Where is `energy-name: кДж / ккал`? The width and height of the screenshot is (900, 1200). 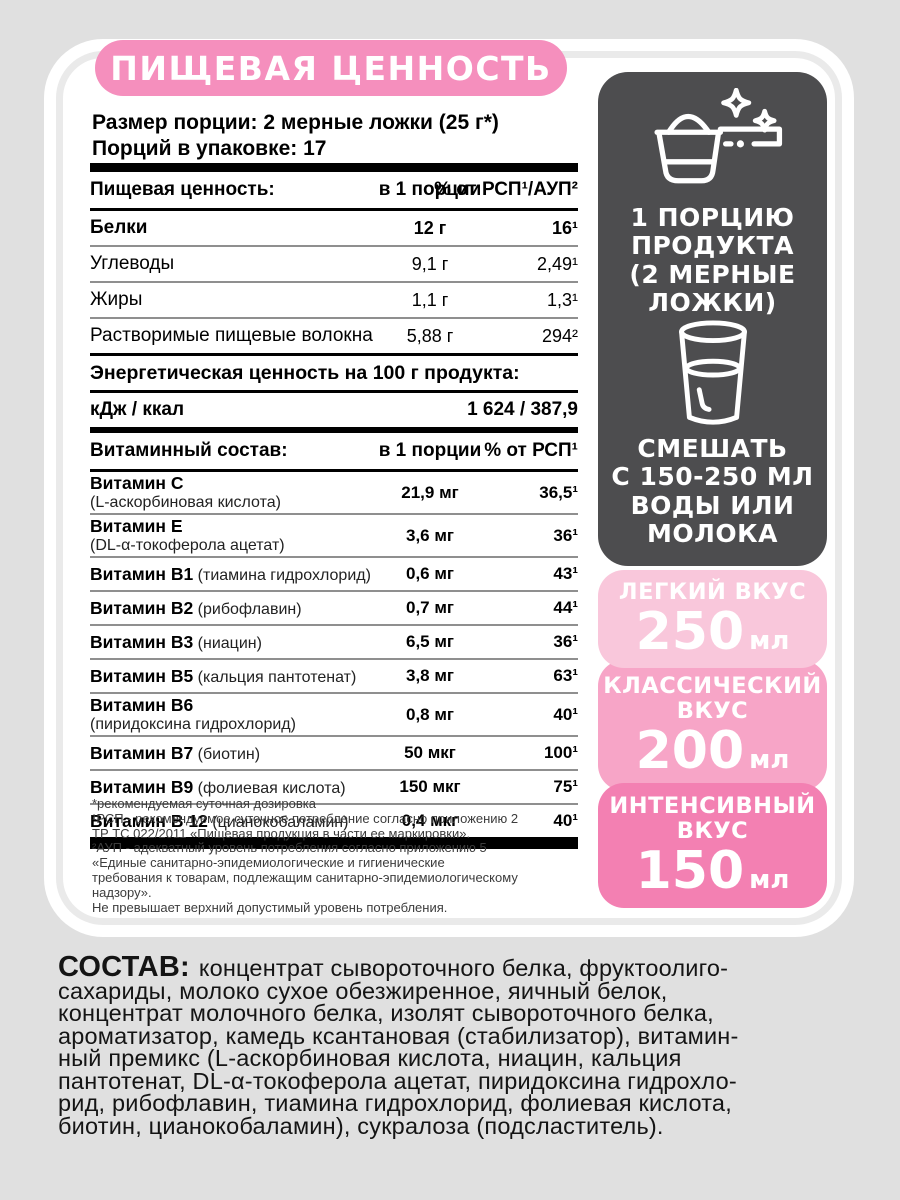
energy-name: кДж / ккал is located at coordinates (137, 409).